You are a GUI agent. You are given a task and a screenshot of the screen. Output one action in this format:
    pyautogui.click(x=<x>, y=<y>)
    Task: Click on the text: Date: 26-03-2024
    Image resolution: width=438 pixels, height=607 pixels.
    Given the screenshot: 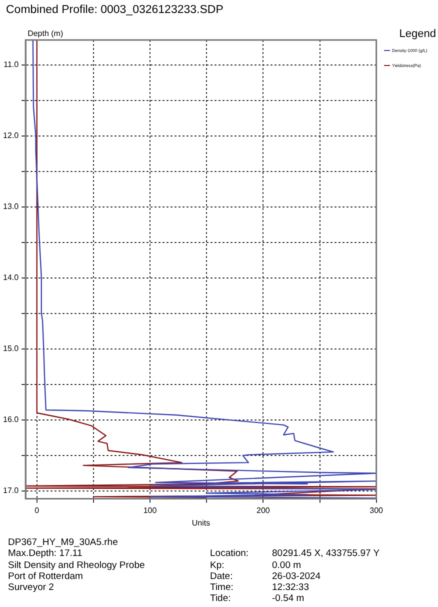 What is the action you would take?
    pyautogui.click(x=265, y=576)
    